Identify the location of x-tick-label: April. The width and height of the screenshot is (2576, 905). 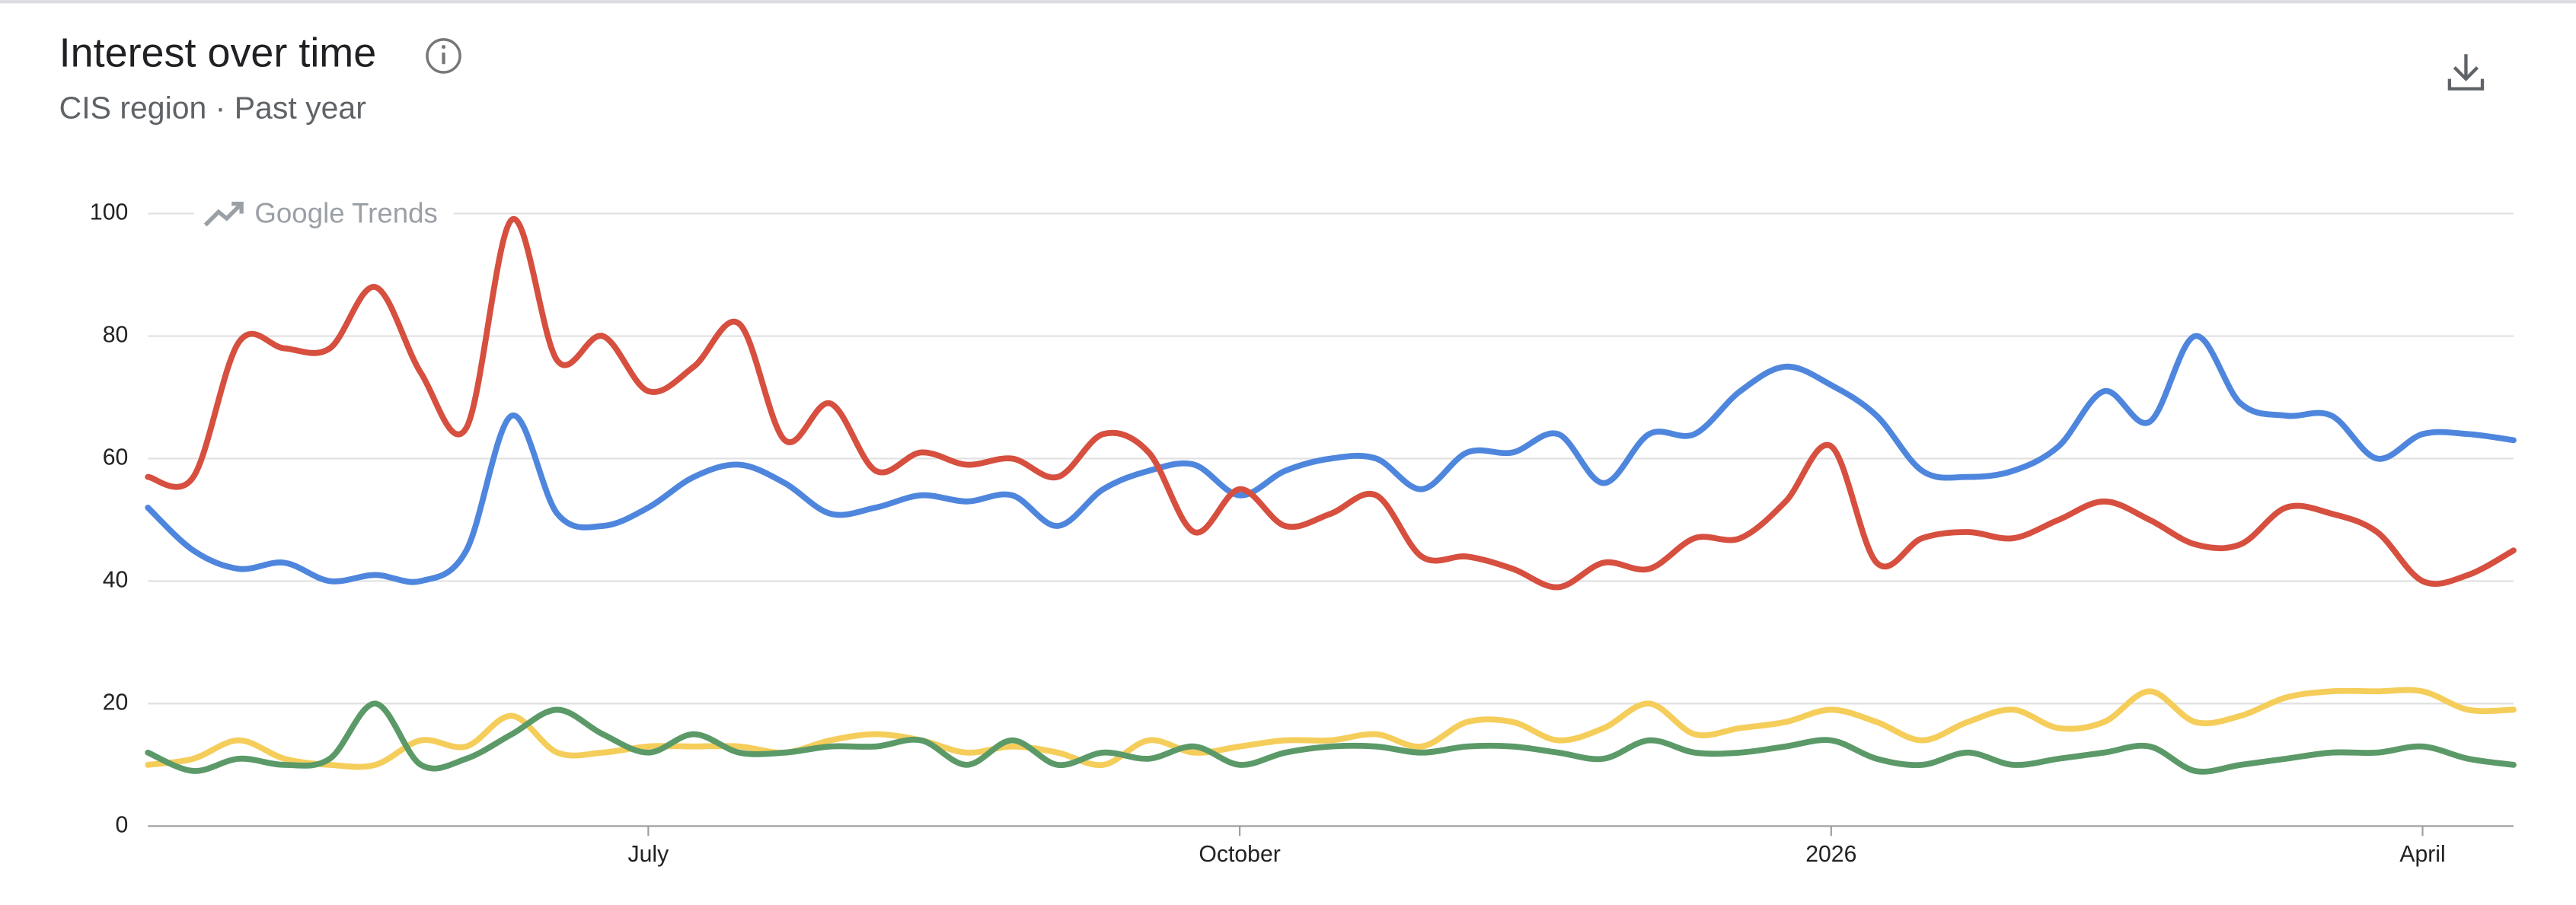
(2422, 854).